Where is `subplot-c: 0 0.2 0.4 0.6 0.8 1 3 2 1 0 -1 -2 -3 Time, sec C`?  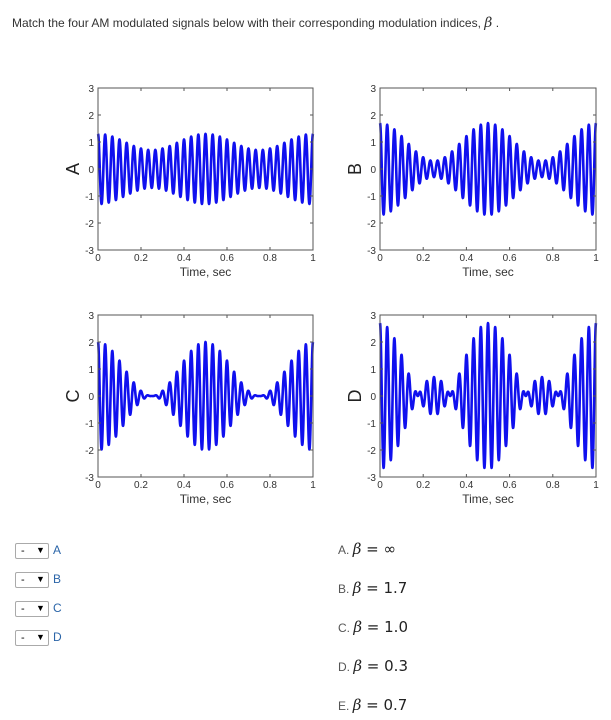
subplot-c: 0 0.2 0.4 0.6 0.8 1 3 2 1 0 -1 -2 -3 Time, sec C is located at coordinates (189, 408).